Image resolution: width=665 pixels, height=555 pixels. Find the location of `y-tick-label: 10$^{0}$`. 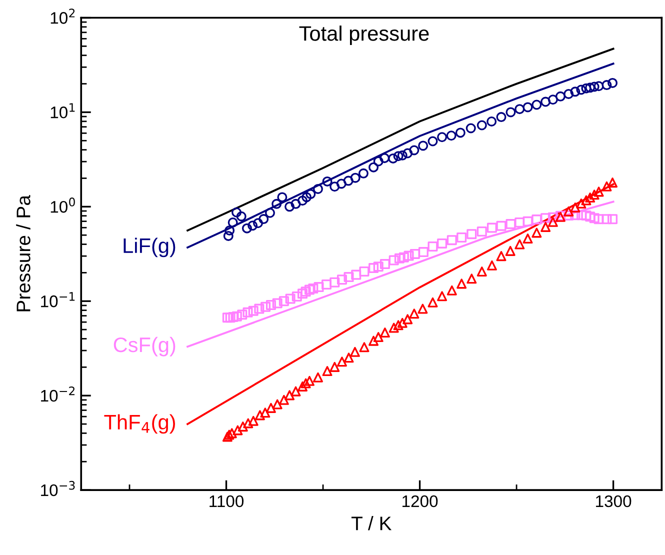

y-tick-label: 10$^{0}$ is located at coordinates (62, 205).